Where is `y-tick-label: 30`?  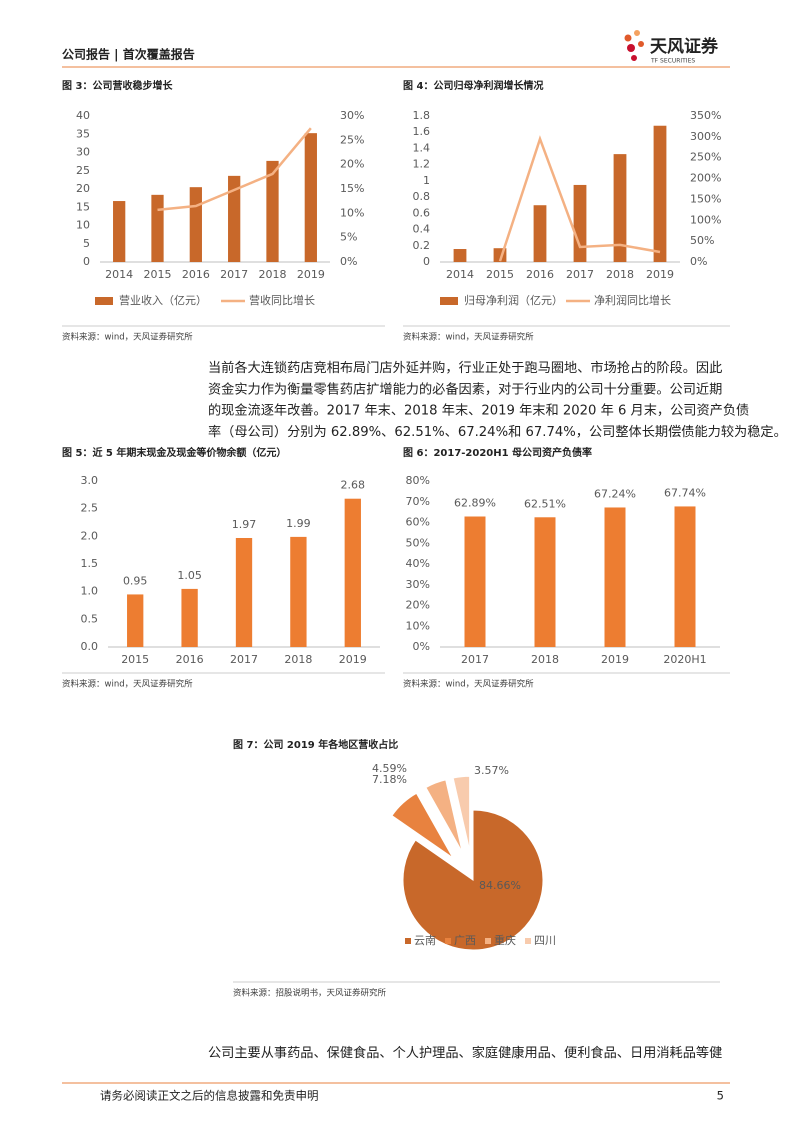 y-tick-label: 30 is located at coordinates (83, 152).